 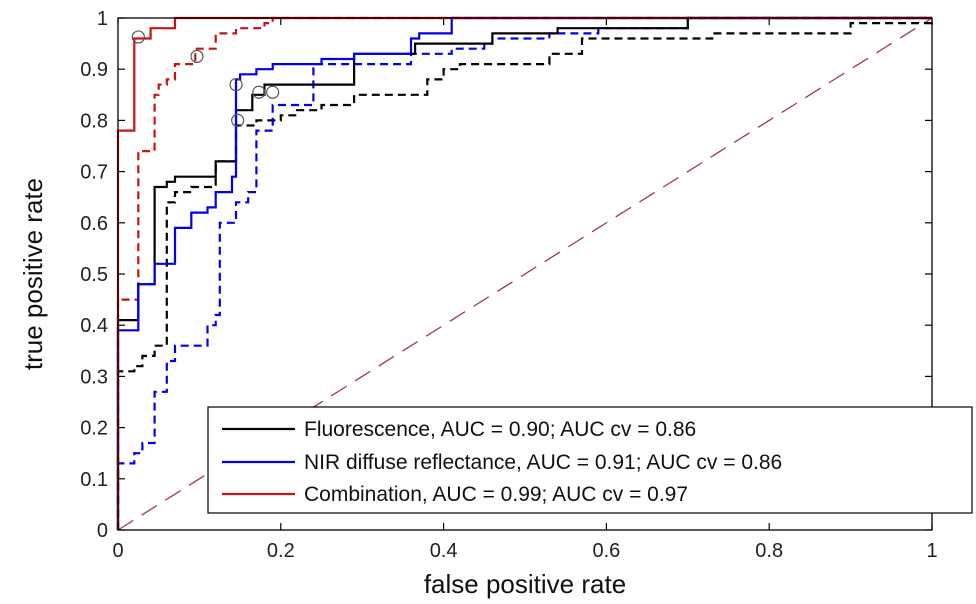 I want to click on y-tick-label: 0, so click(x=102, y=531).